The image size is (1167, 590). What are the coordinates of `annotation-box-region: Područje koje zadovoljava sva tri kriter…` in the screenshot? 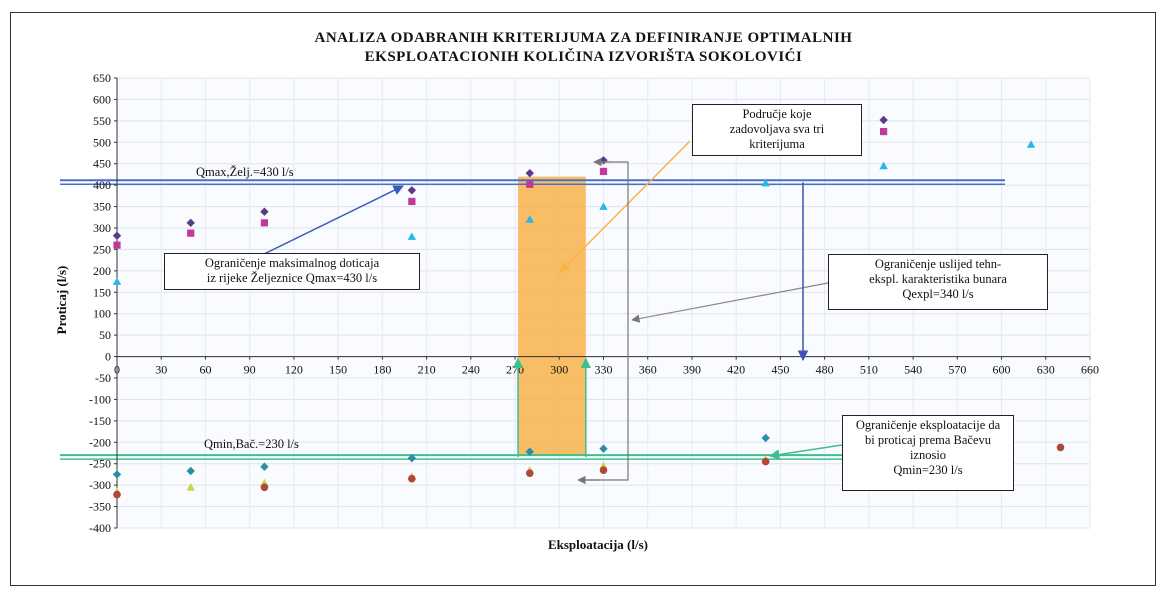 It's located at (777, 130).